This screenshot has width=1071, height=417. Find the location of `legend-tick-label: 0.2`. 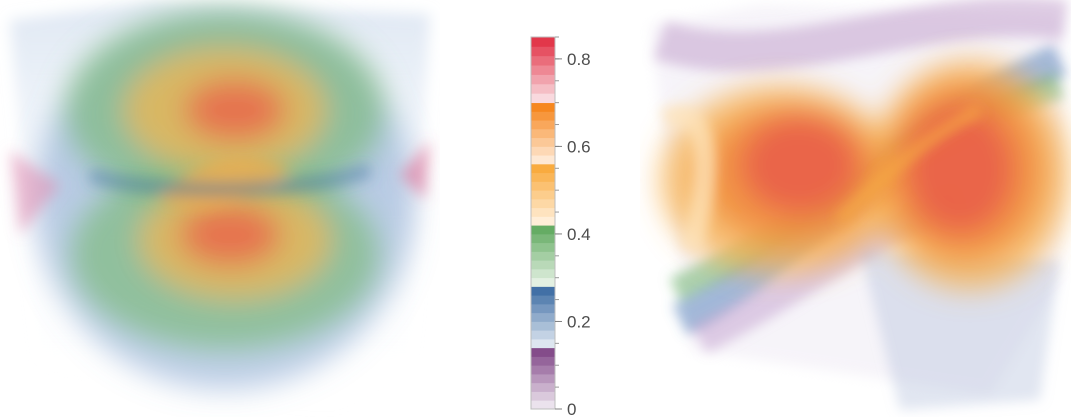

legend-tick-label: 0.2 is located at coordinates (579, 321).